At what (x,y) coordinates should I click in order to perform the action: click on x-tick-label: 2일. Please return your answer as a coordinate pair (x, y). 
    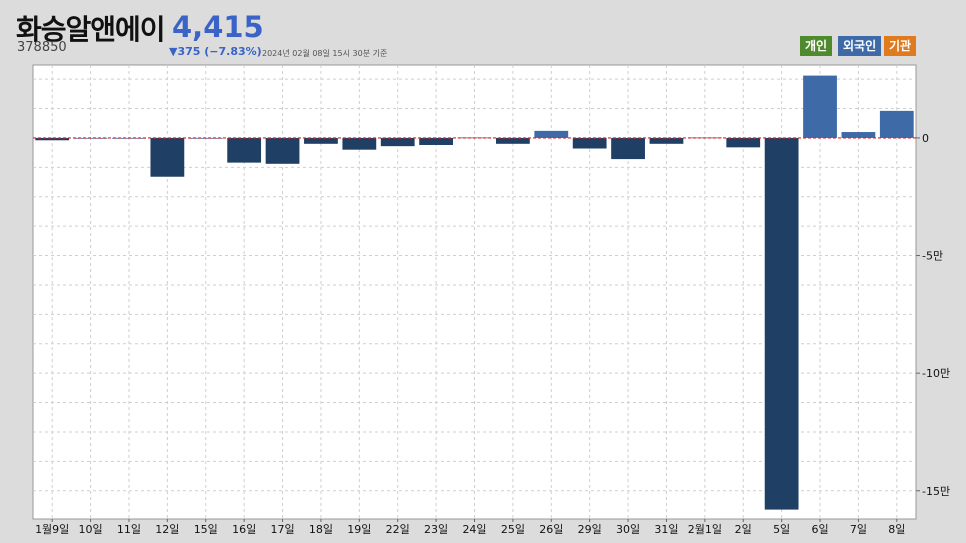
    Looking at the image, I should click on (743, 529).